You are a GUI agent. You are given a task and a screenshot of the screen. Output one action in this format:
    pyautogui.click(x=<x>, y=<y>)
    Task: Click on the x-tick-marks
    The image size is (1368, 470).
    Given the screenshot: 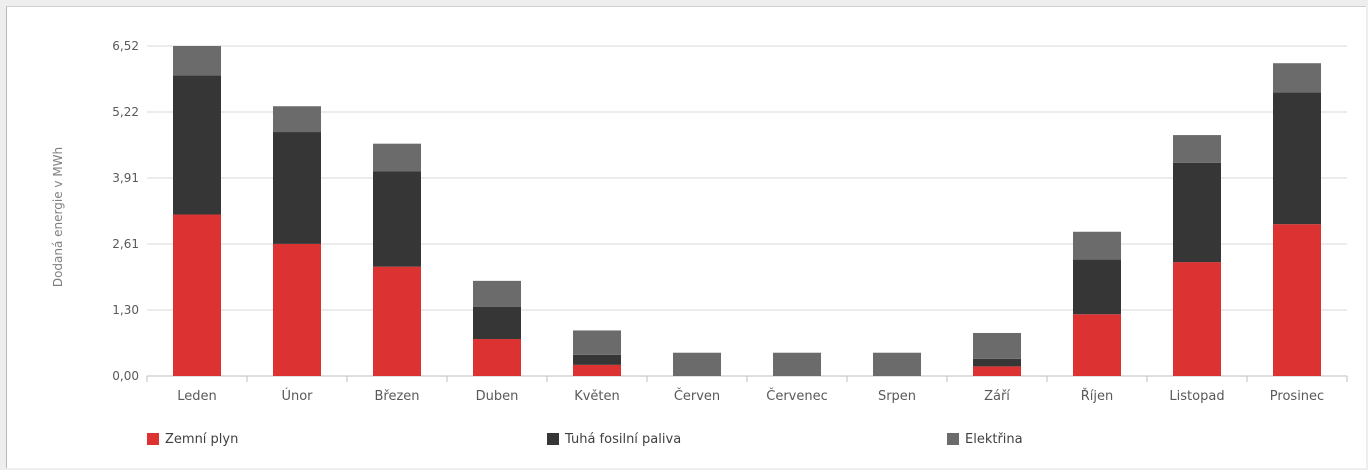 What is the action you would take?
    pyautogui.click(x=747, y=379)
    